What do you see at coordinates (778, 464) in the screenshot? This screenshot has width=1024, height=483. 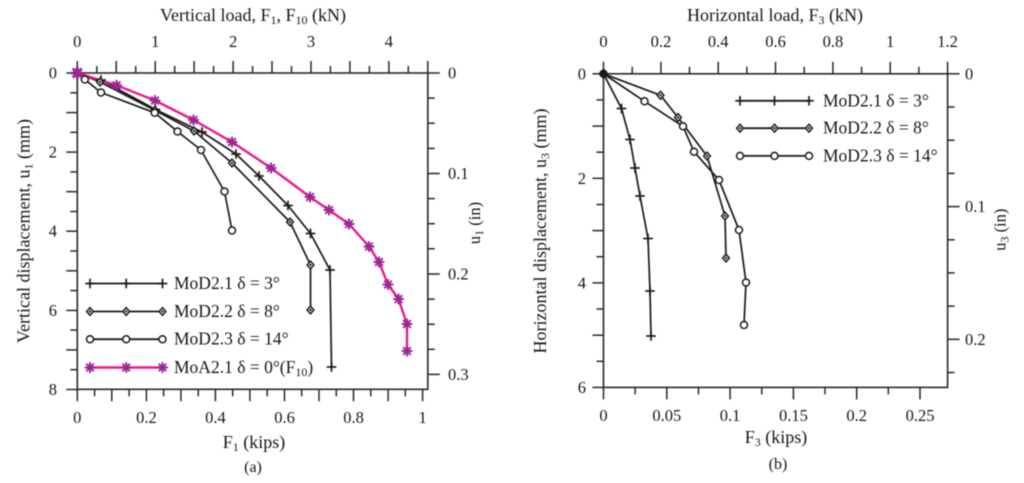 I see `svg-text: (b)` at bounding box center [778, 464].